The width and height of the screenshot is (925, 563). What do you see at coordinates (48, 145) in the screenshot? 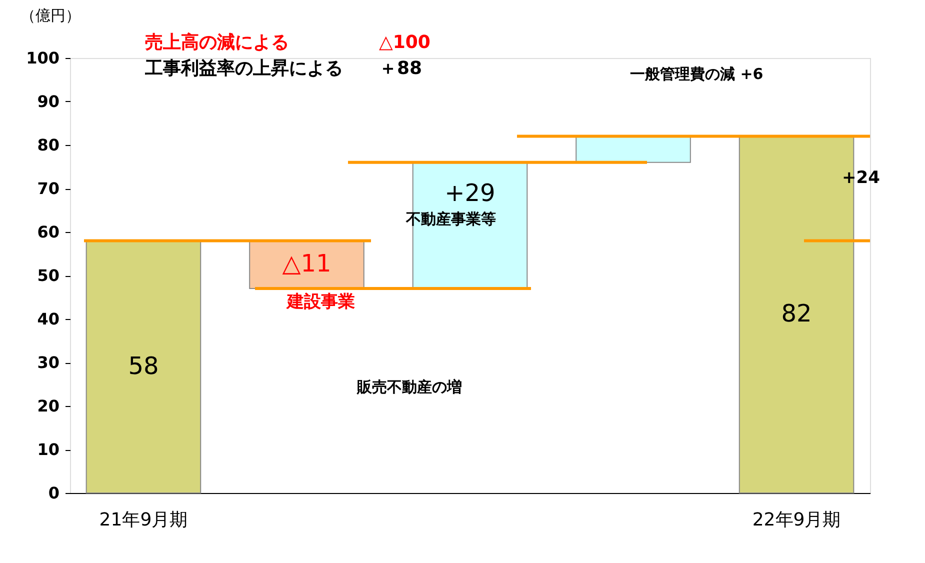
I see `y-tick-label: 80` at bounding box center [48, 145].